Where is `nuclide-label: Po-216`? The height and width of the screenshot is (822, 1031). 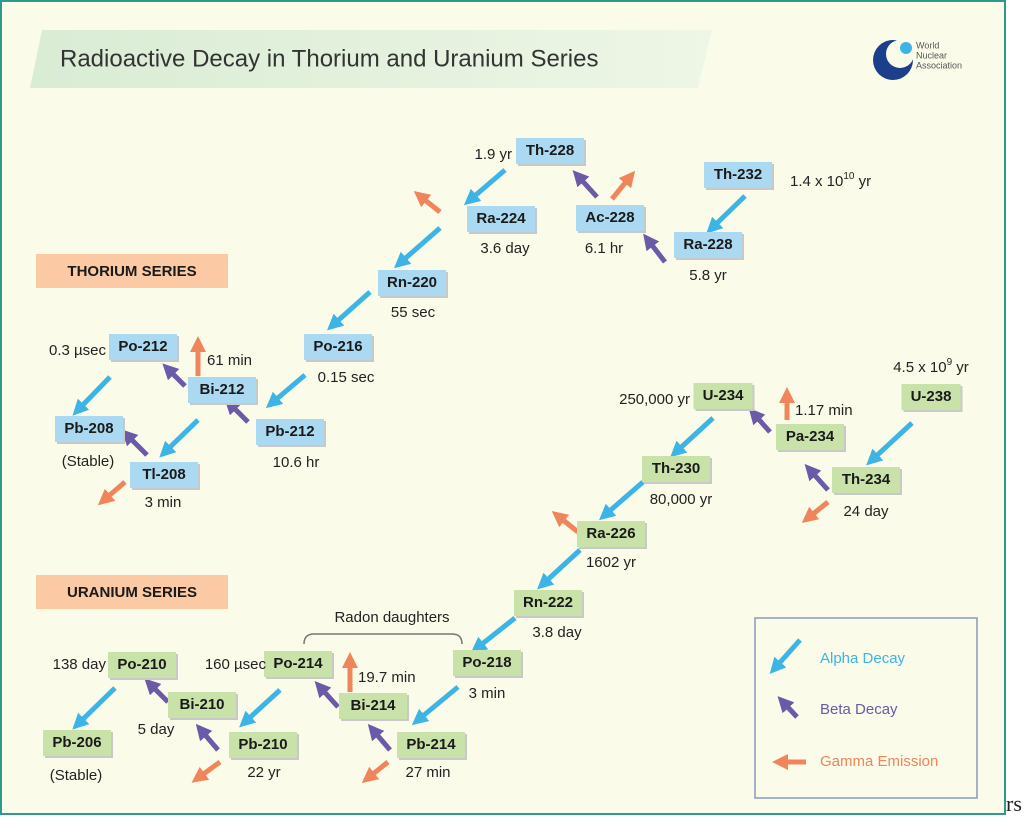 nuclide-label: Po-216 is located at coordinates (337, 346).